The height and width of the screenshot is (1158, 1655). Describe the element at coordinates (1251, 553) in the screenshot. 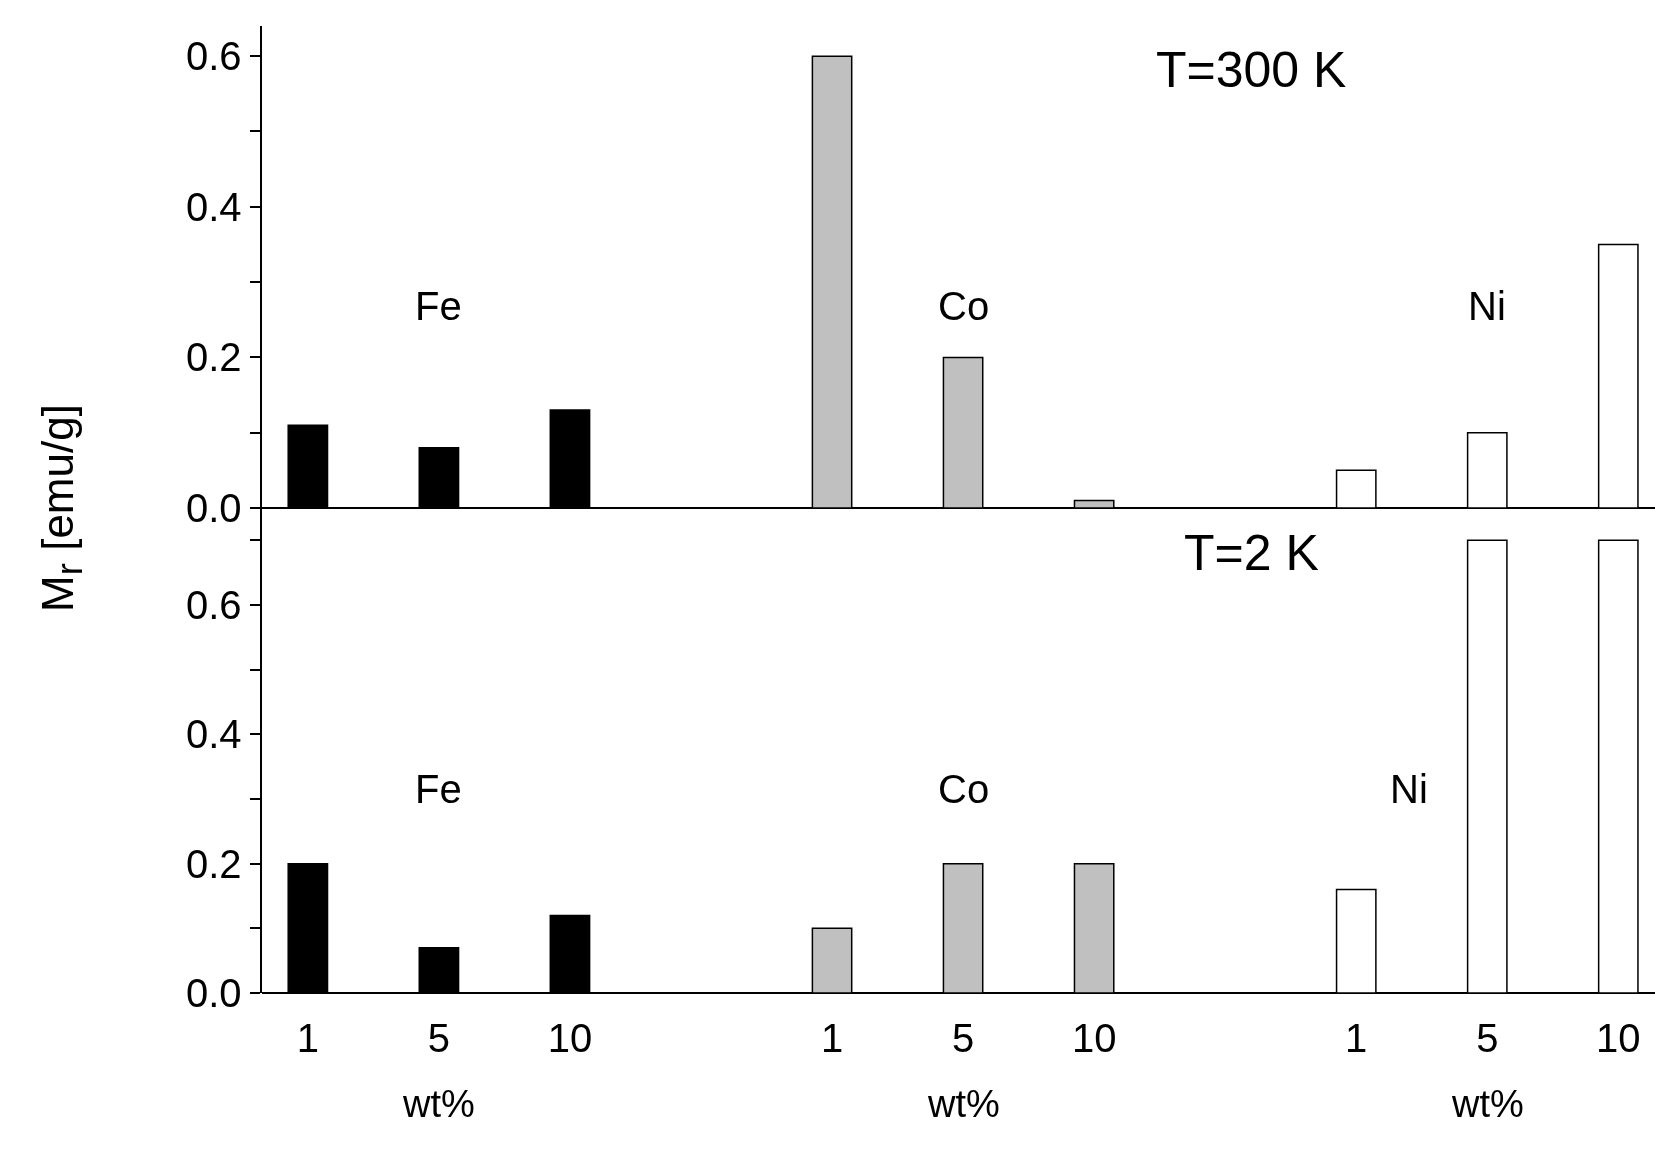

I see `chart-title: T=2 K` at that location.